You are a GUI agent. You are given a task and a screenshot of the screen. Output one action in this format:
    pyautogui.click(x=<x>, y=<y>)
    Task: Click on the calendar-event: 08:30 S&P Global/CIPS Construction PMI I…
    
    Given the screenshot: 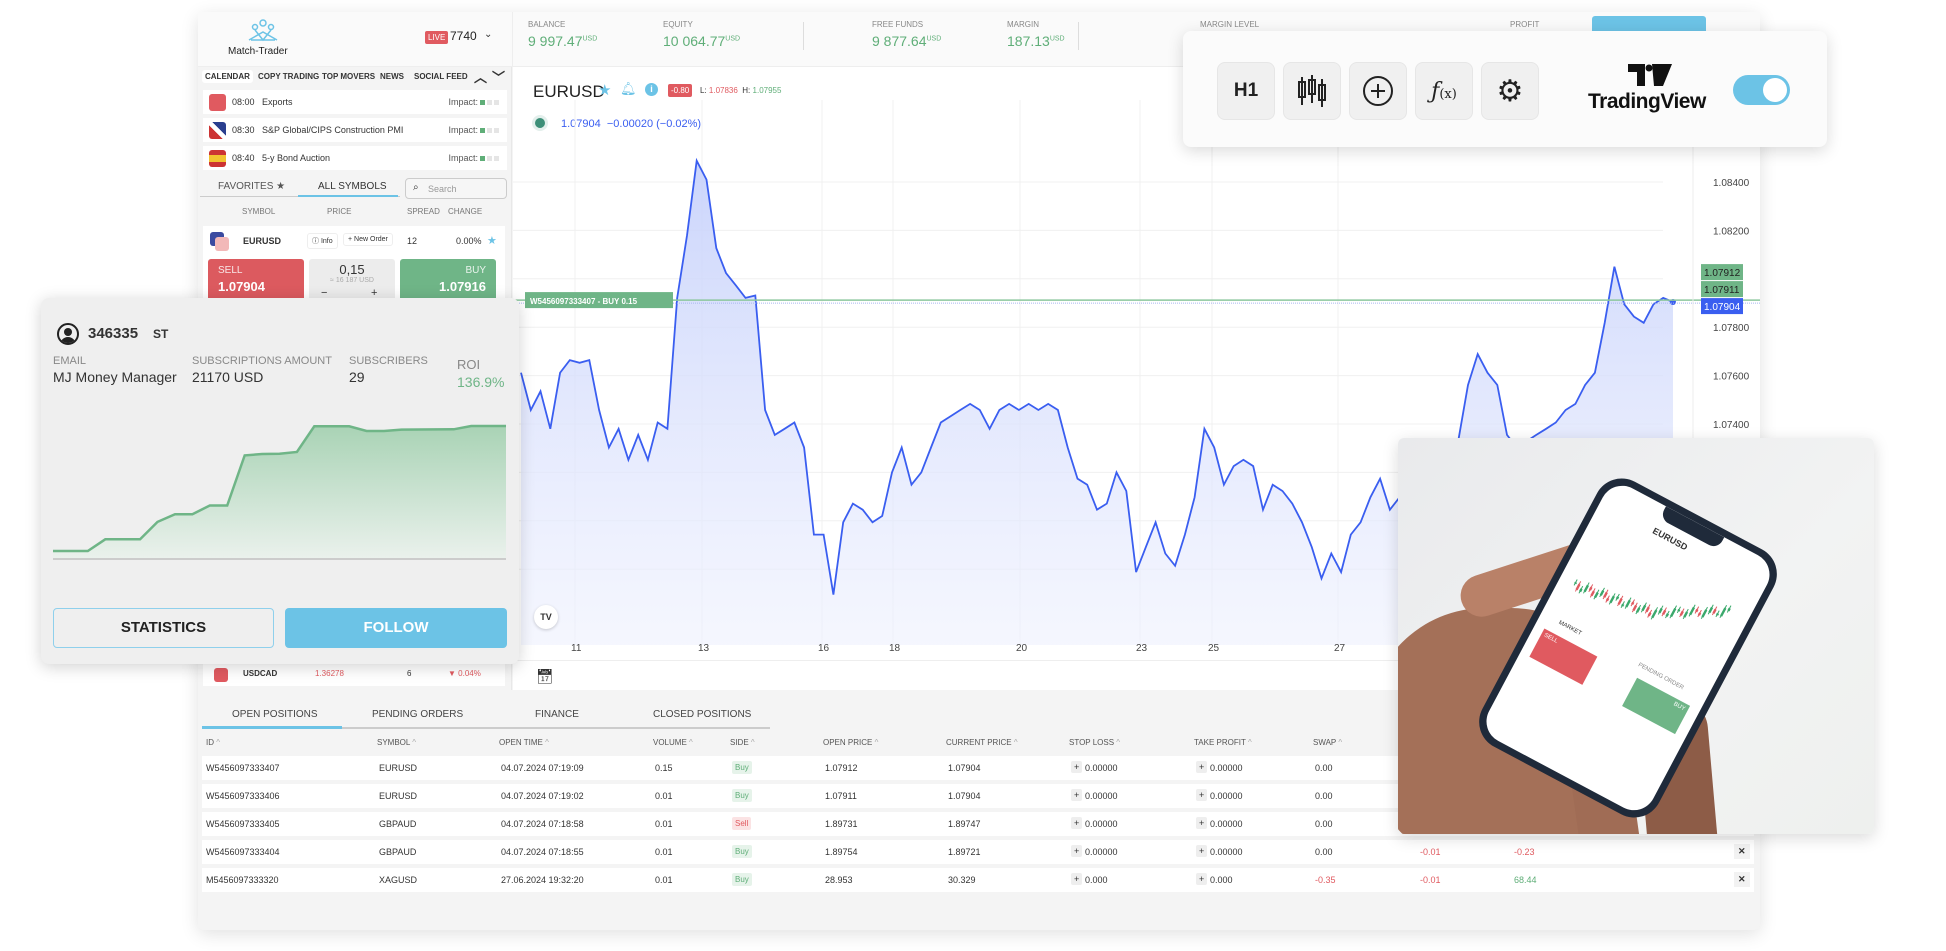 What is the action you would take?
    pyautogui.click(x=355, y=130)
    